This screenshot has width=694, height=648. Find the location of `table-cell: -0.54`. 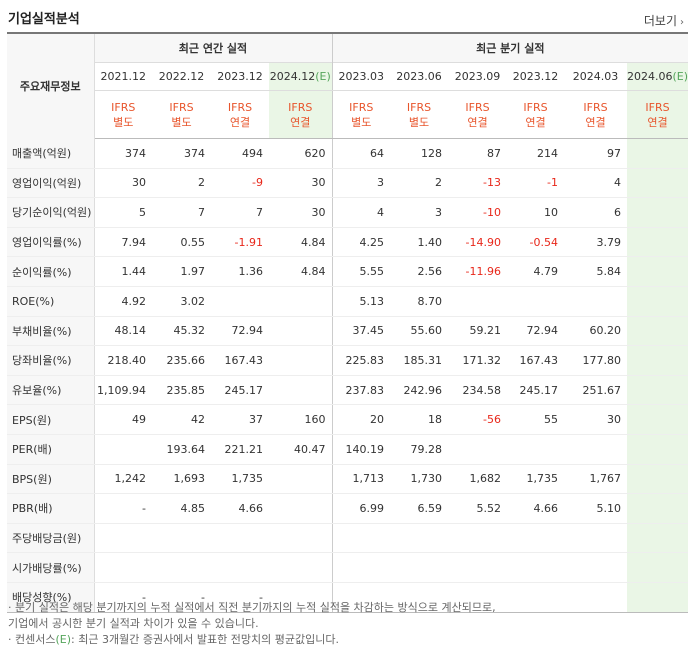

table-cell: -0.54 is located at coordinates (535, 242).